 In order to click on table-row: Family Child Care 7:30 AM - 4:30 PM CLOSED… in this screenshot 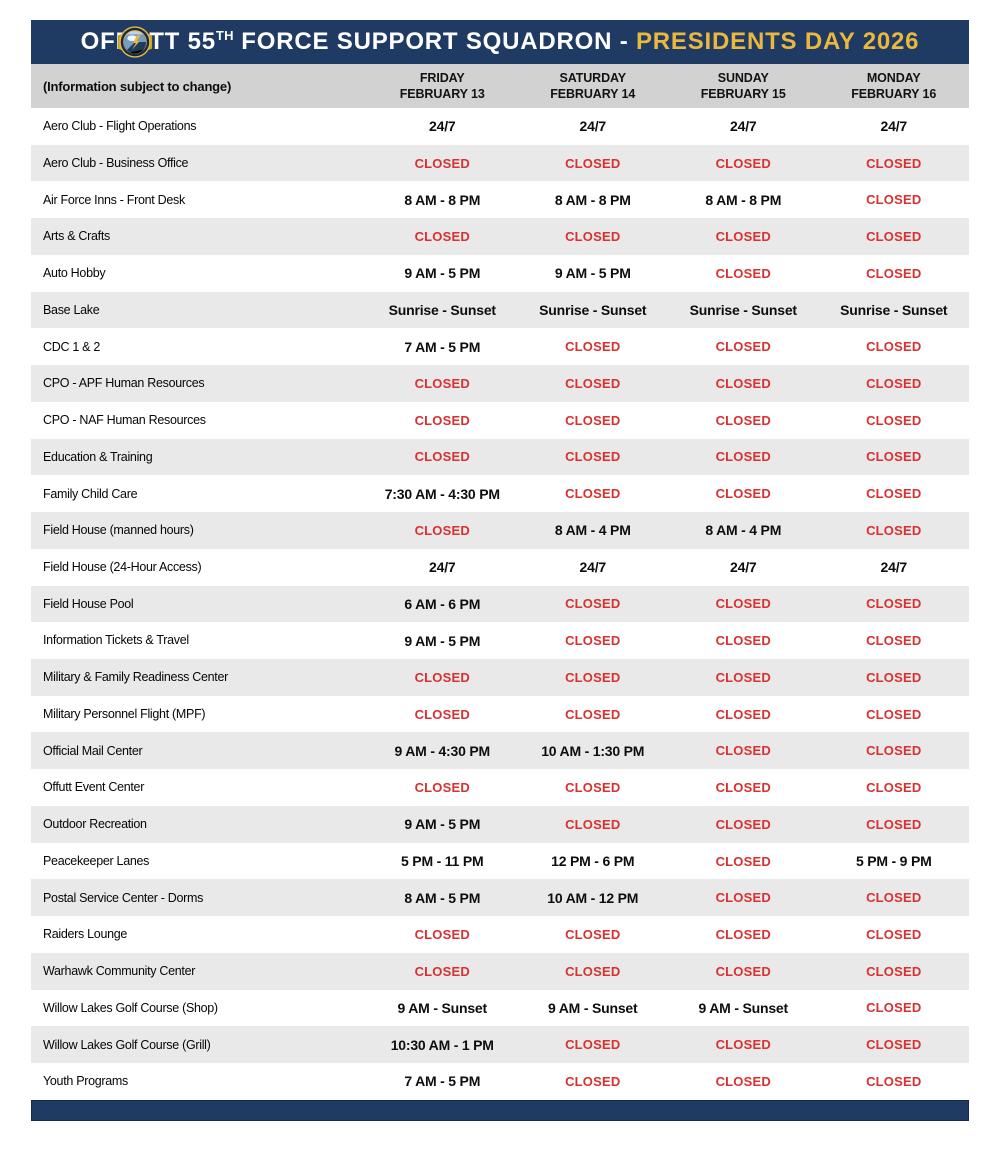, I will do `click(500, 494)`.